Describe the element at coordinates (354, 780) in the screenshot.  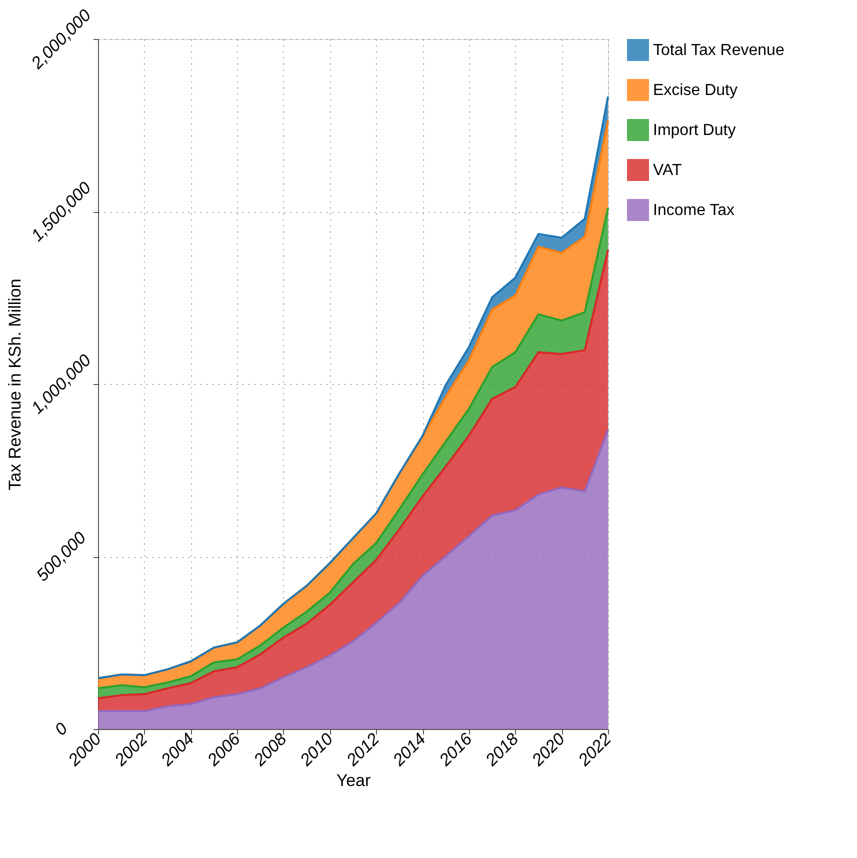
I see `x-axis-title: Year` at that location.